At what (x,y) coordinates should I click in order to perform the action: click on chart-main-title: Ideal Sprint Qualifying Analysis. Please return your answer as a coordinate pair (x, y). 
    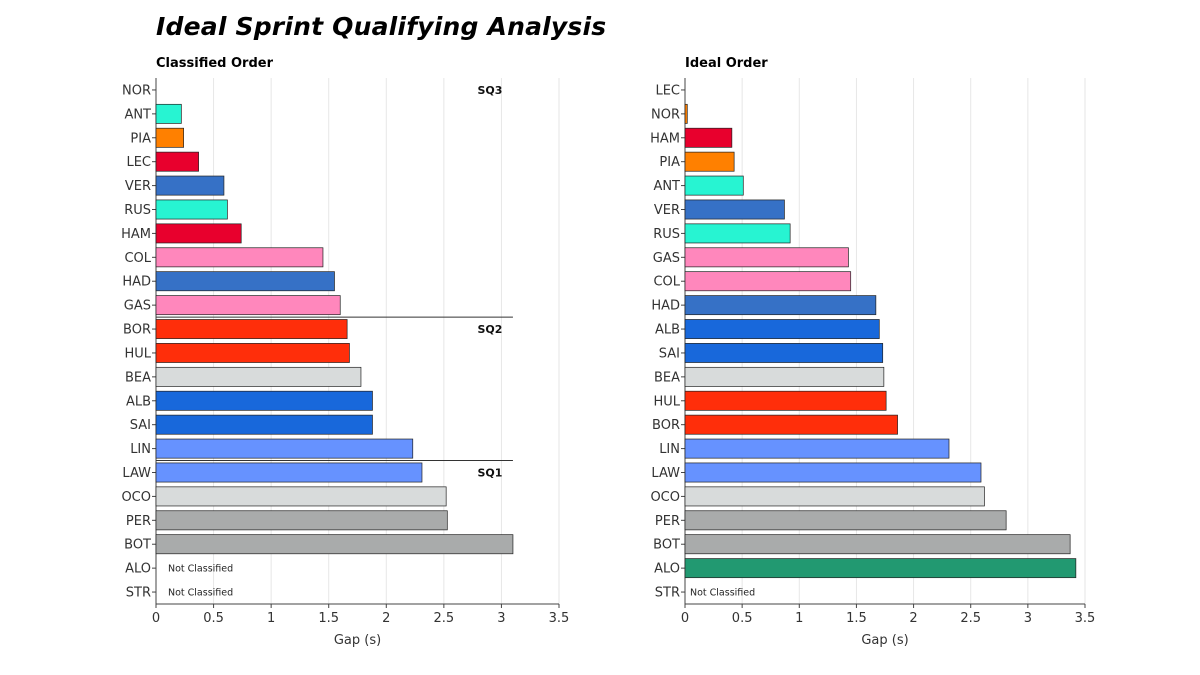
    Looking at the image, I should click on (381, 26).